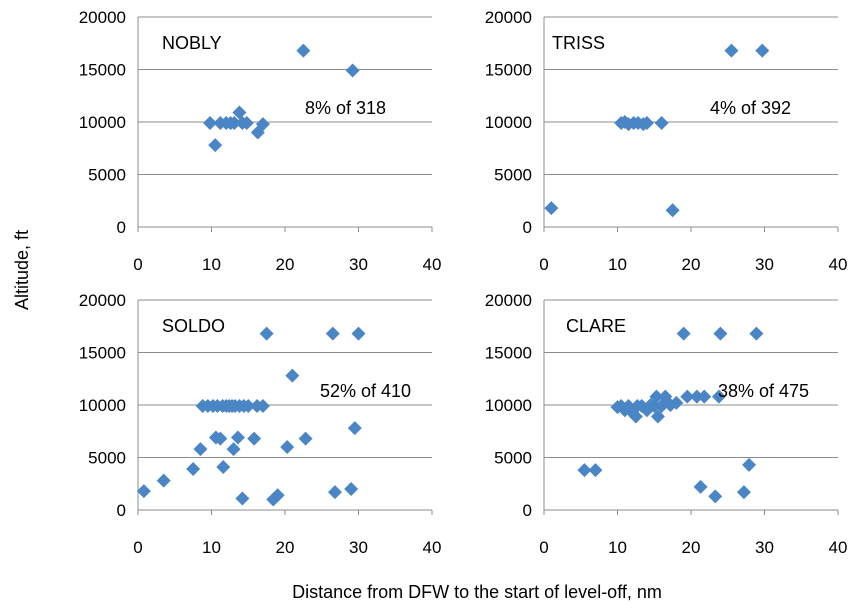 The image size is (862, 609). I want to click on annotation-clare: 38% of 475, so click(763, 391).